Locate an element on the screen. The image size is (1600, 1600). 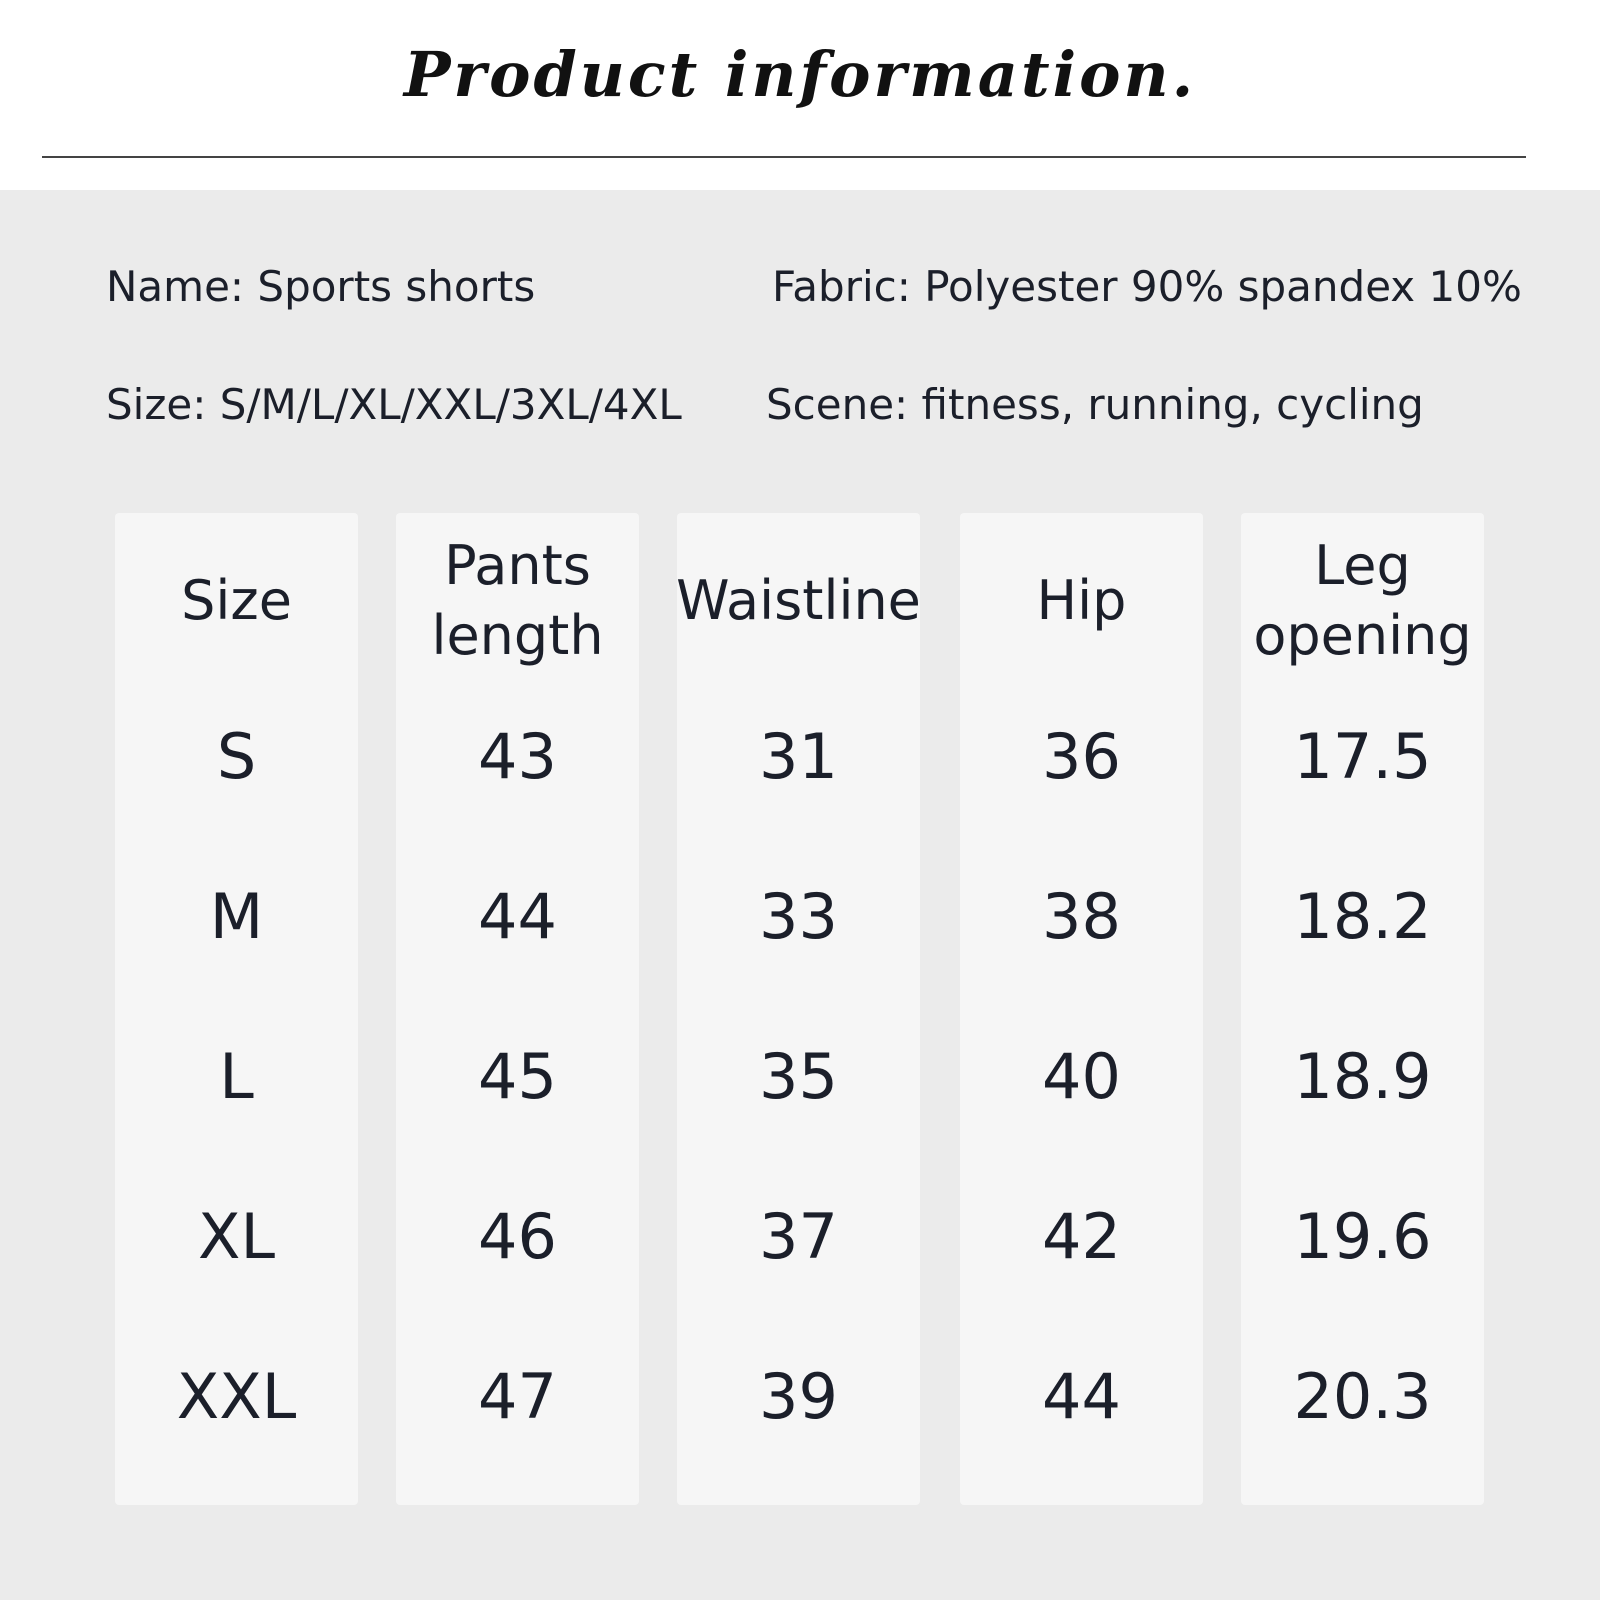
size-table-column: Hip 36 38 40 42 44 is located at coordinates (1081, 1009).